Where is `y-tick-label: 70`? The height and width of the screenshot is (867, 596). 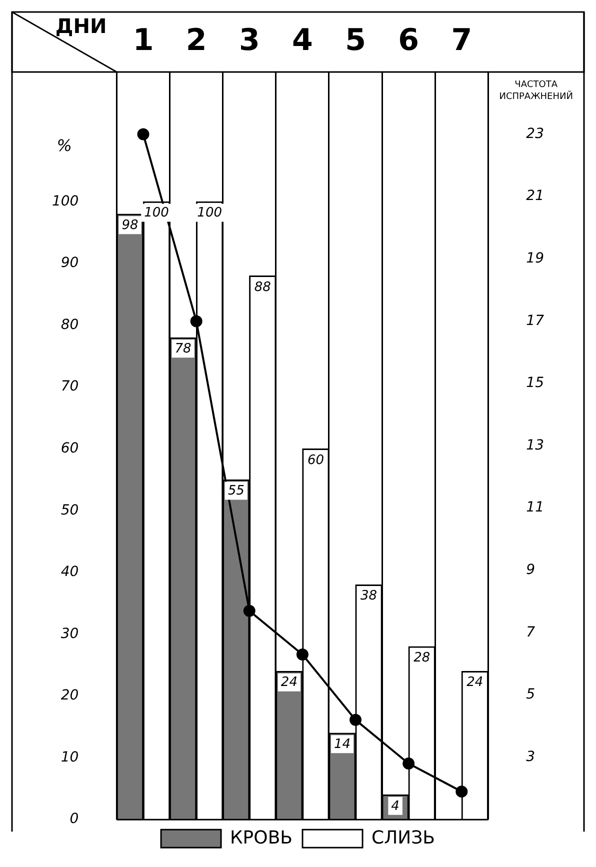 y-tick-label: 70 is located at coordinates (69, 386).